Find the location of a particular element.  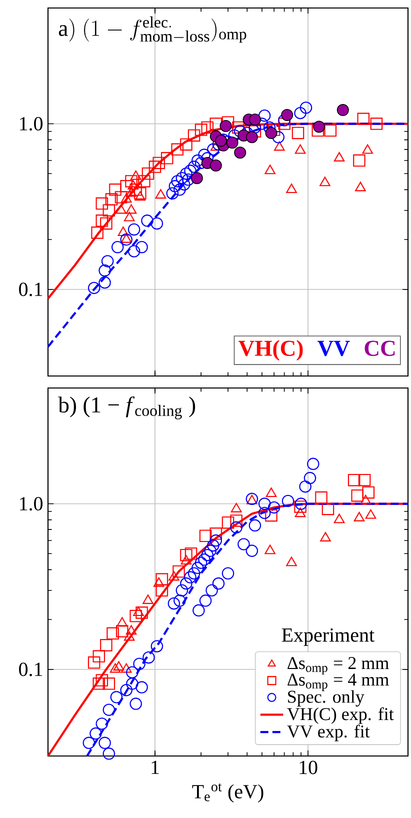

x-tick-label: 1 is located at coordinates (155, 767).